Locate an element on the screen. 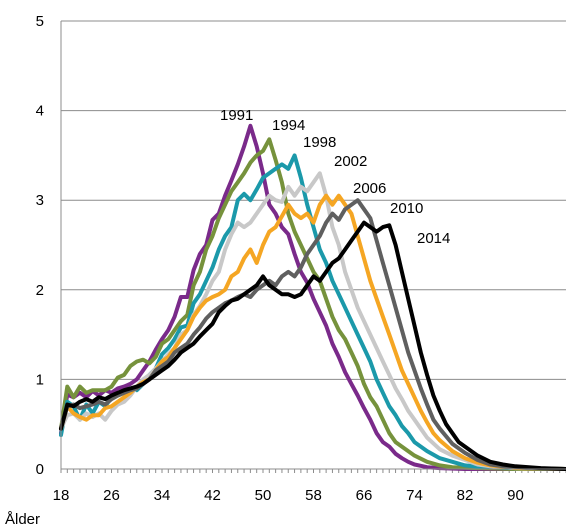 The height and width of the screenshot is (528, 566). series-label-1991: 1991 is located at coordinates (236, 115).